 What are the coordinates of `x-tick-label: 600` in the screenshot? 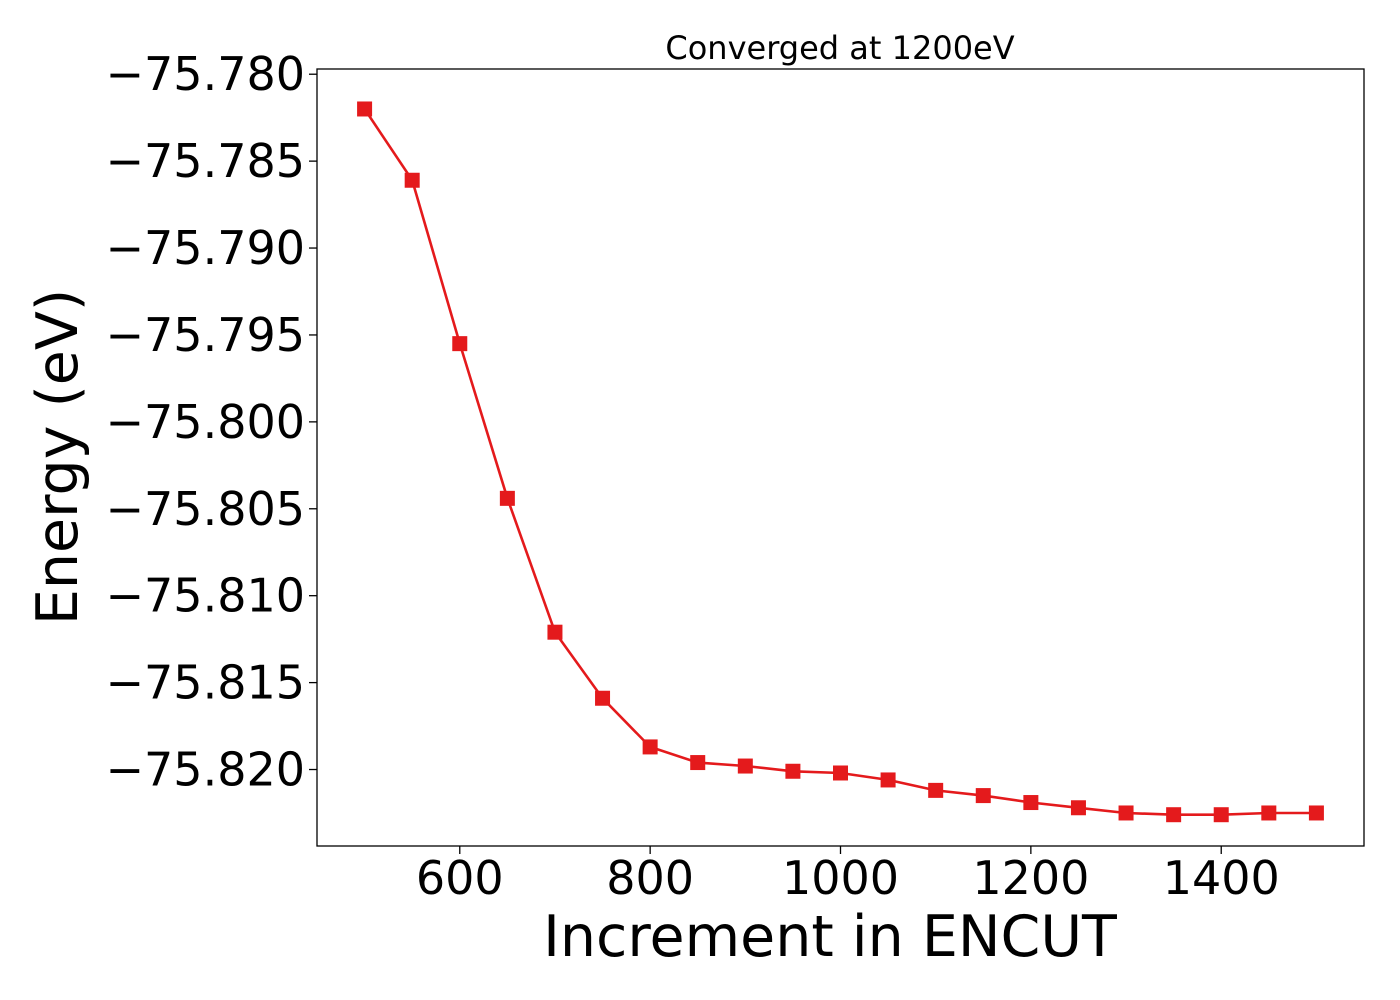 It's located at (460, 878).